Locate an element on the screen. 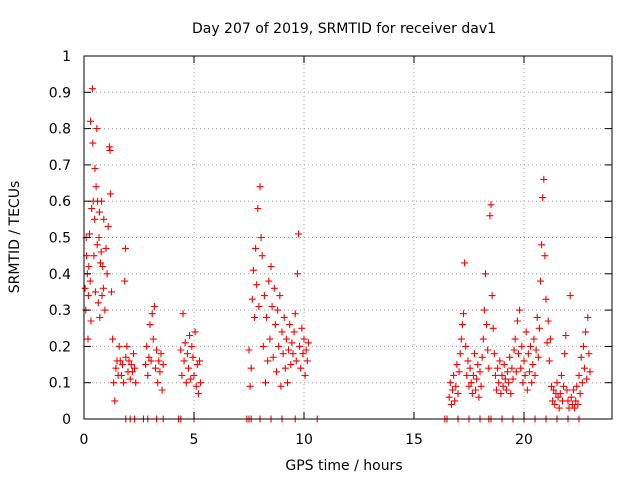  y-tick-label: 0.8 is located at coordinates (60, 130).